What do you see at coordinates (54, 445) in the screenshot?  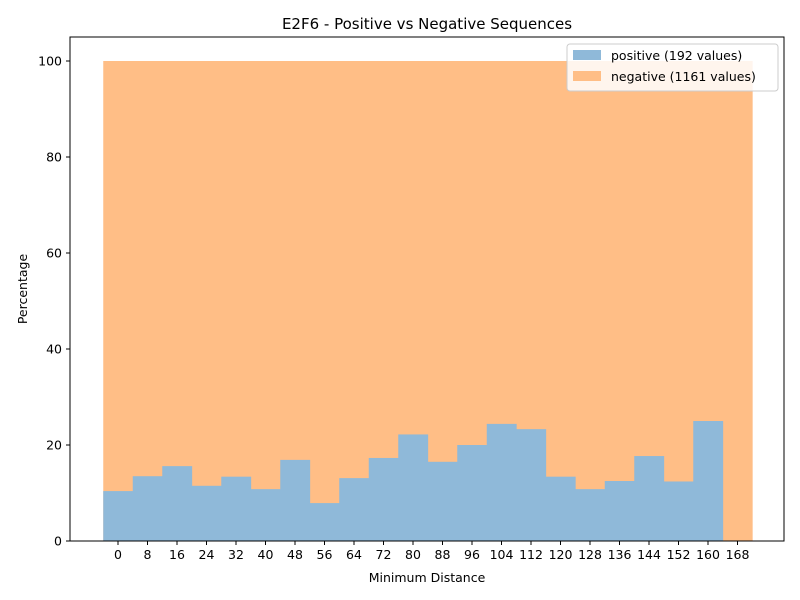 I see `y-tick-label-20: 20` at bounding box center [54, 445].